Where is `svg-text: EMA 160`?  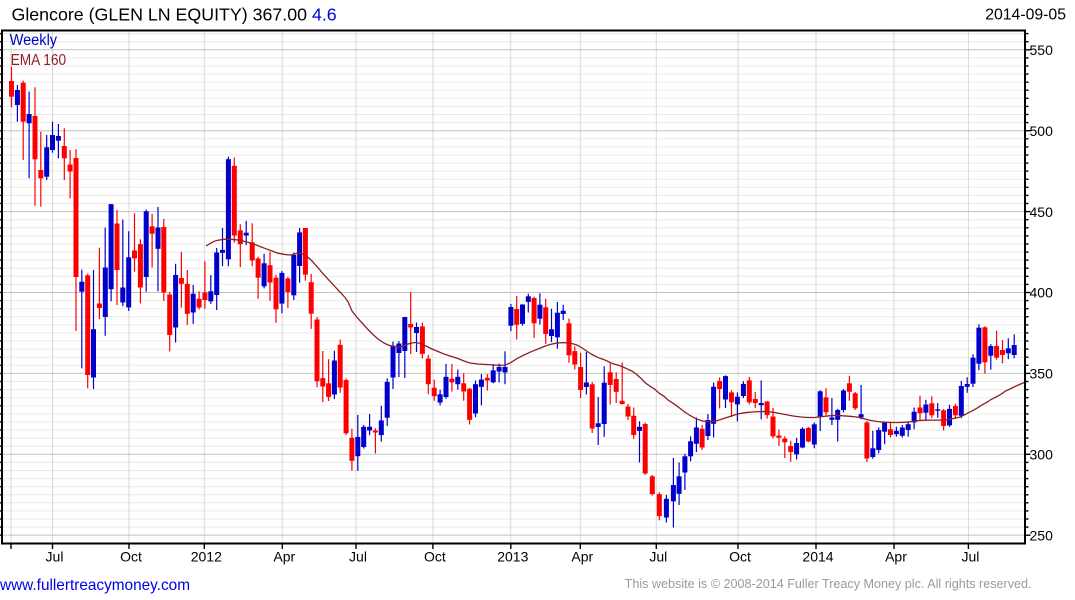 svg-text: EMA 160 is located at coordinates (39, 60).